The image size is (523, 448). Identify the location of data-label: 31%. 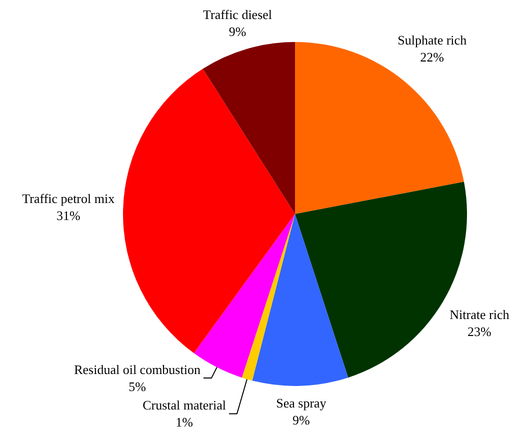
(68, 215).